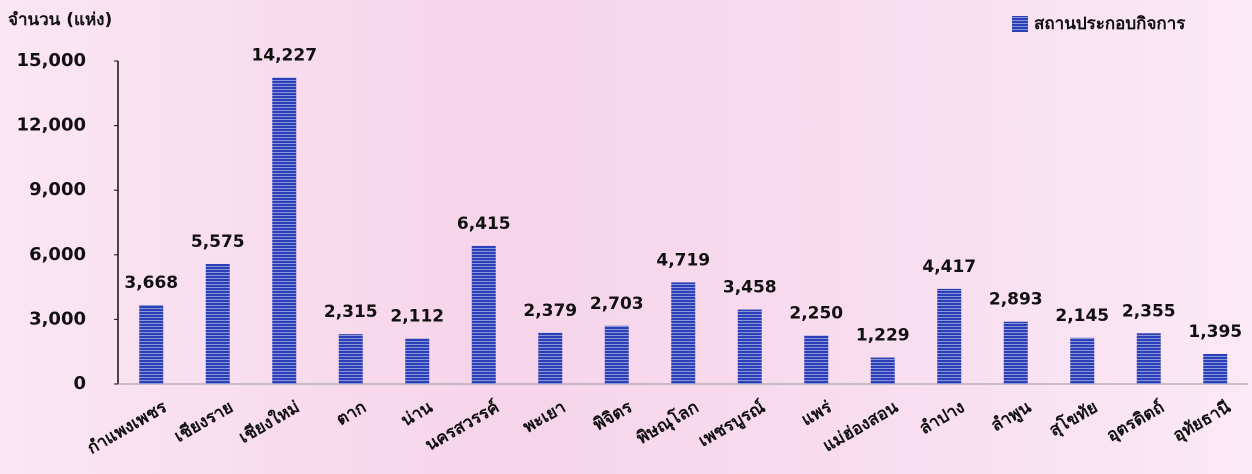  What do you see at coordinates (942, 418) in the screenshot?
I see `x-tick-label: ลำปาง` at bounding box center [942, 418].